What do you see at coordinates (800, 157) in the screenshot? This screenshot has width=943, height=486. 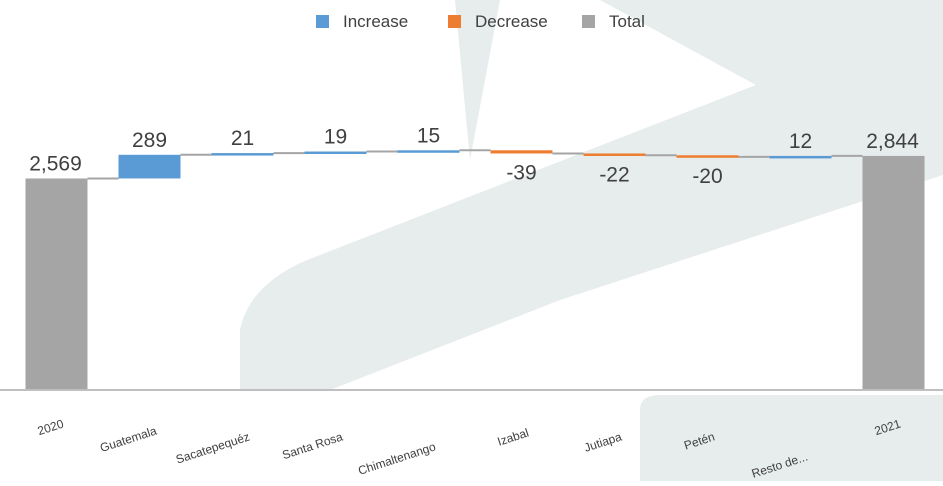 I see `bar-resto-de-` at bounding box center [800, 157].